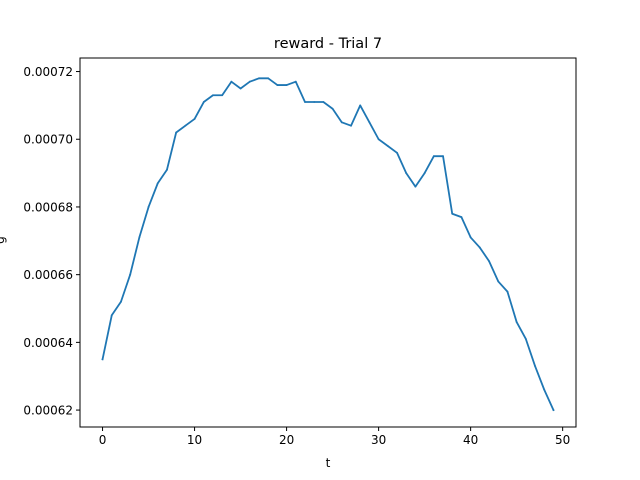 This screenshot has height=480, width=640. I want to click on y-tick-label: 0.00064, so click(48, 343).